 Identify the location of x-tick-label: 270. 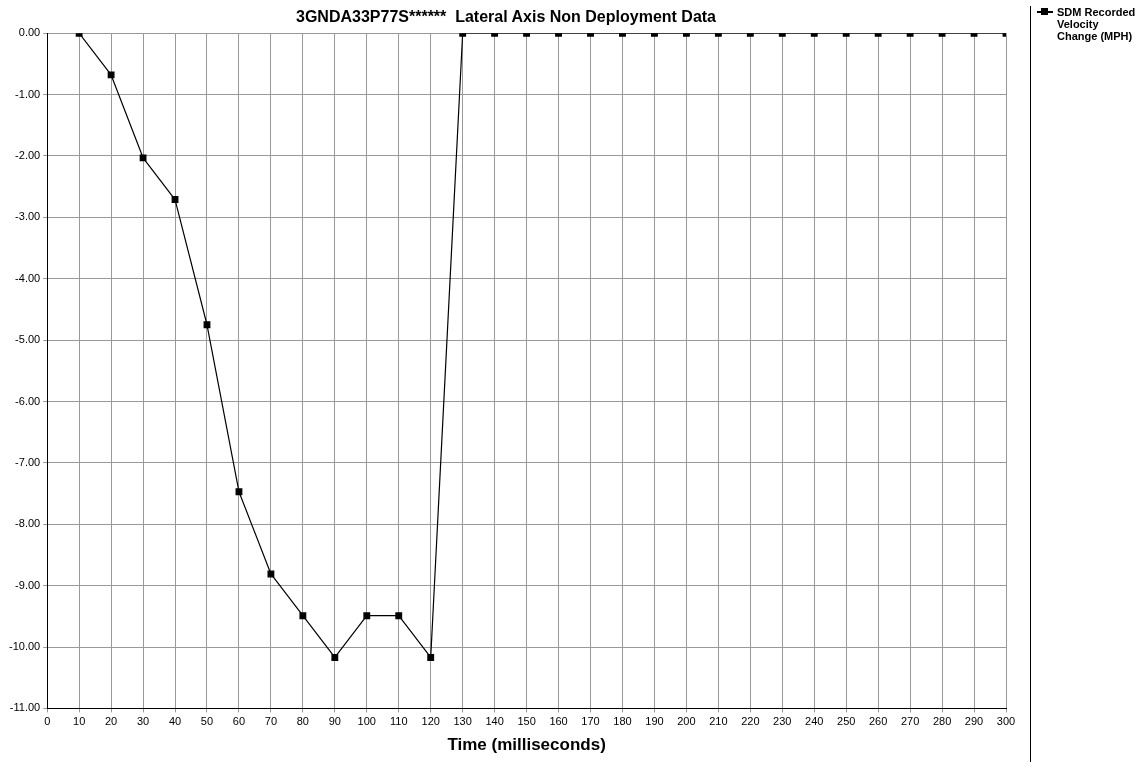
(910, 721).